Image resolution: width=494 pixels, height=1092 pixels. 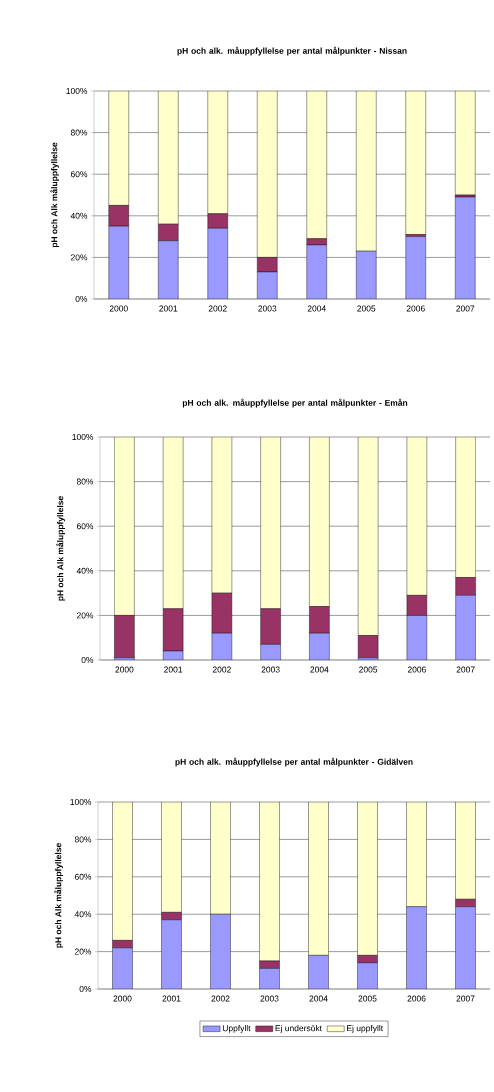 I want to click on chart-title: pH och alk. måuppfyllelse per antal målpunkter - Nissan, so click(x=292, y=51).